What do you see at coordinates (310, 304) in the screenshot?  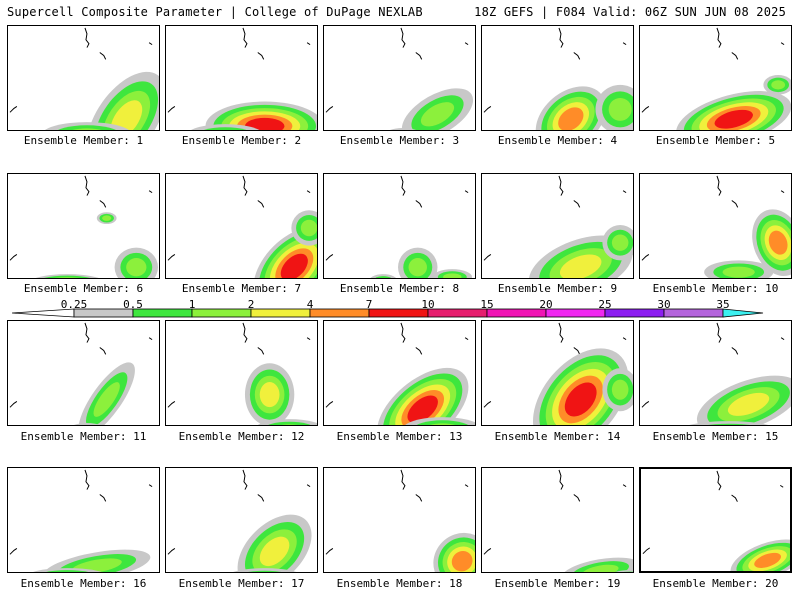 I see `scale-tick-label: 4` at bounding box center [310, 304].